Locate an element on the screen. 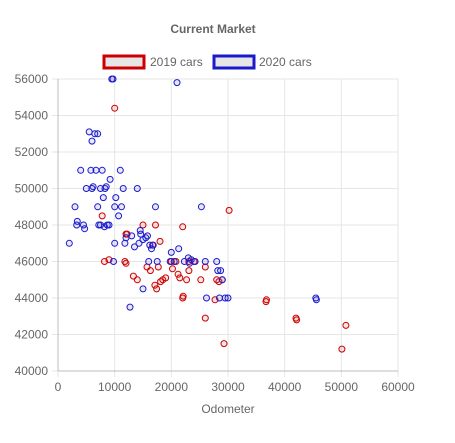 This screenshot has height=443, width=455. legend-swatch-2020 is located at coordinates (234, 62).